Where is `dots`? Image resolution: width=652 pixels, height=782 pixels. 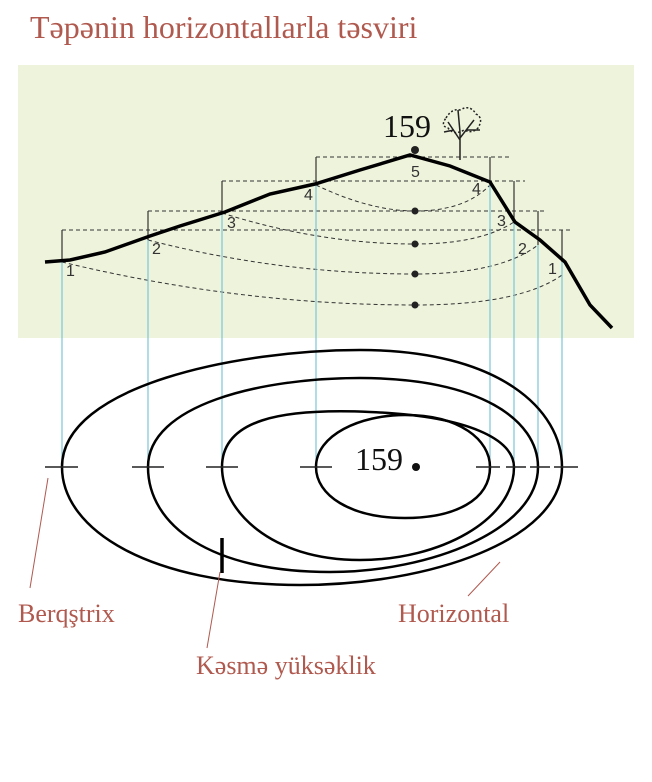
dots is located at coordinates (415, 227).